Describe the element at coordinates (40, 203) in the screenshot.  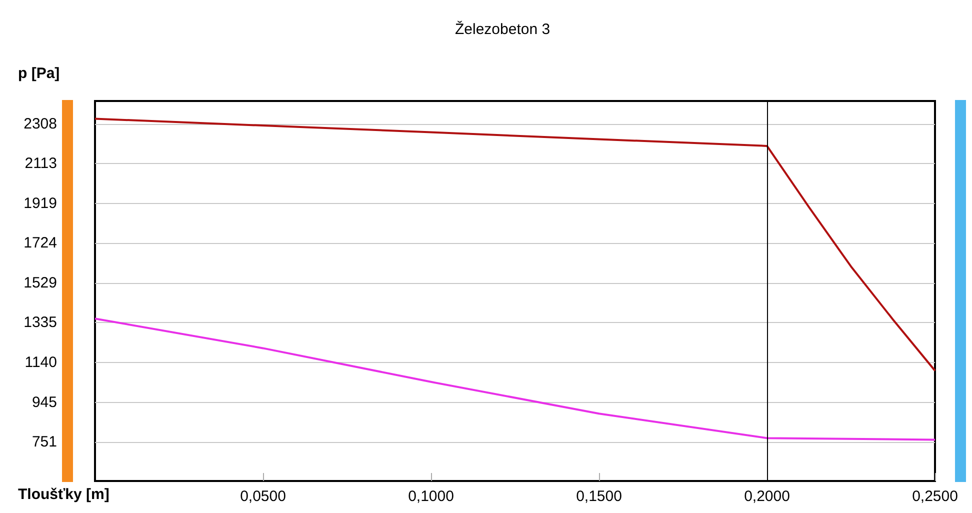
I see `y-tick-label: 1919` at that location.